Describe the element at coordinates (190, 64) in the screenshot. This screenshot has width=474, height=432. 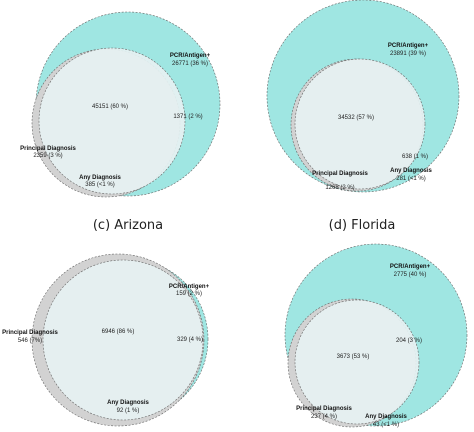
I see `pcr-value: 26771 (36 %)` at that location.